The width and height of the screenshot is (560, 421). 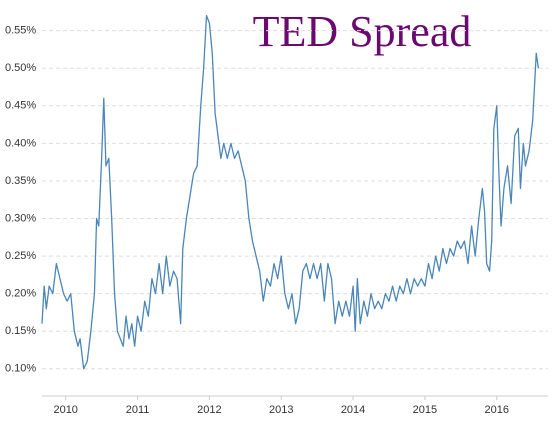 I want to click on x-tick-label: 2011, so click(x=138, y=410).